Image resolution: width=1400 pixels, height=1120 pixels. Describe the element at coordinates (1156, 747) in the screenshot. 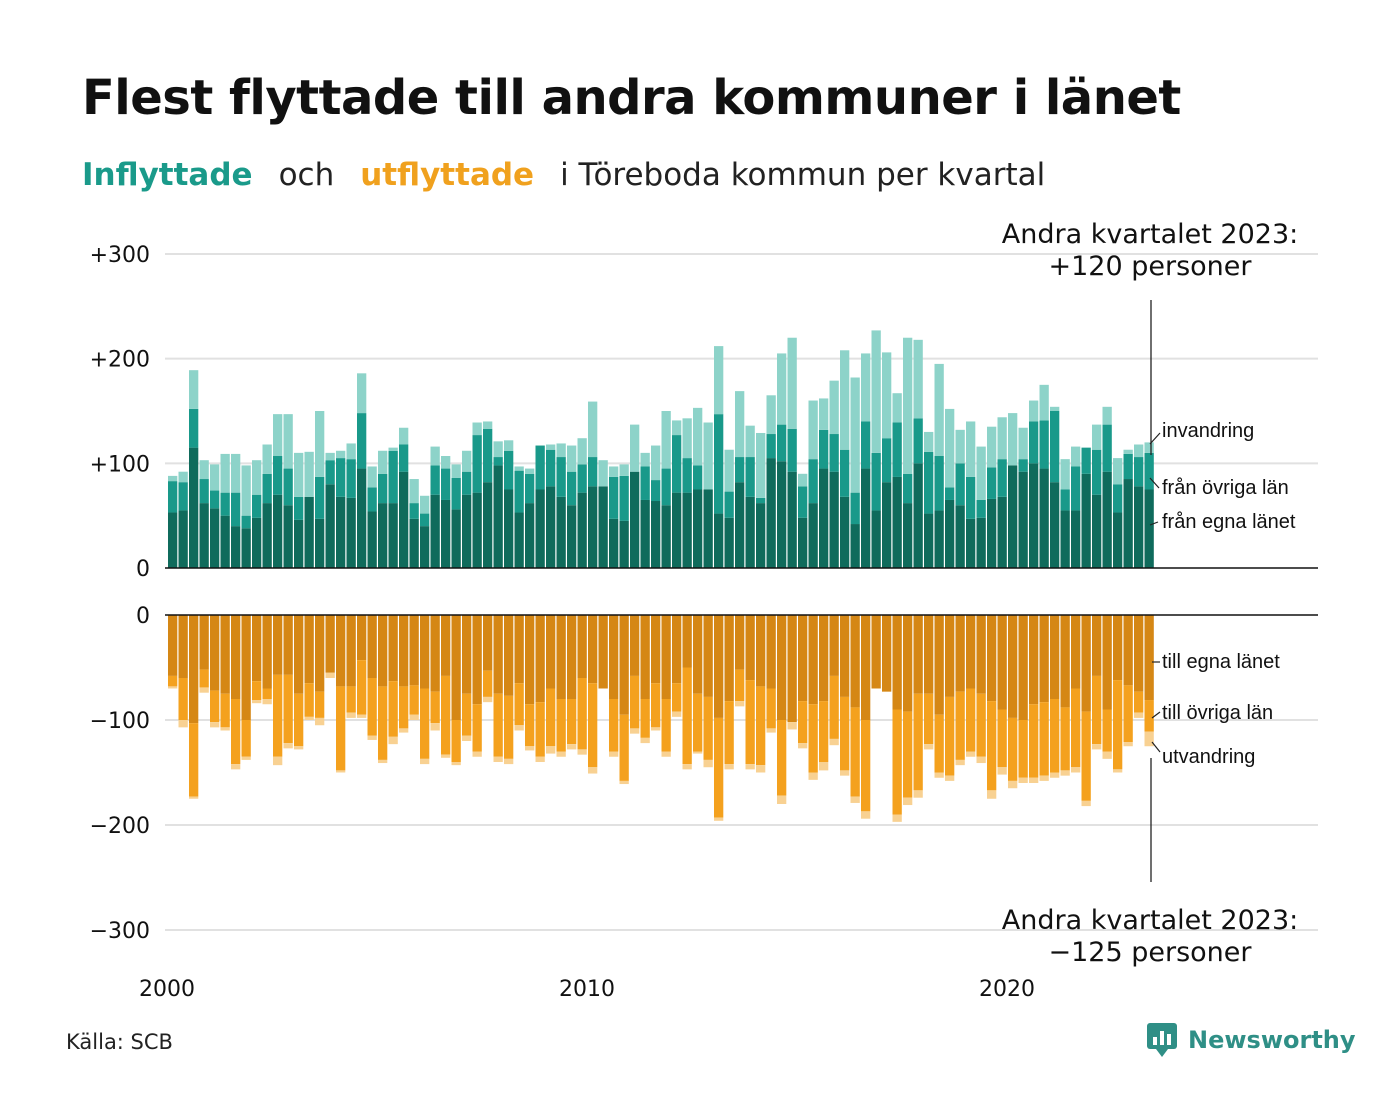

I see `bottom-series-pointer` at that location.